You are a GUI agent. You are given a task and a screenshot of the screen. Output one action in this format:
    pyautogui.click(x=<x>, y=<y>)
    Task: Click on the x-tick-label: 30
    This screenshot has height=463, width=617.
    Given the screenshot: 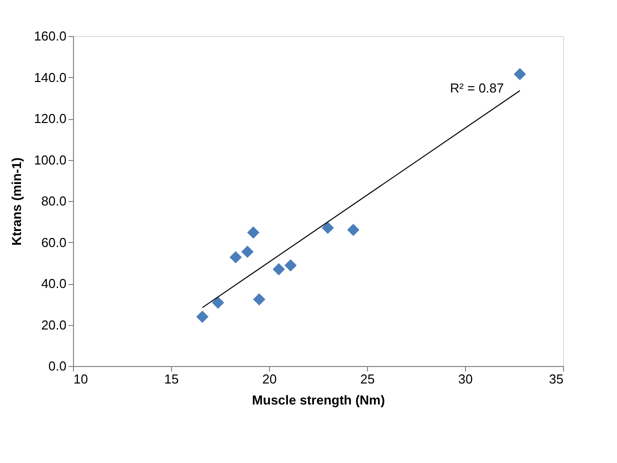 What is the action you would take?
    pyautogui.click(x=465, y=379)
    